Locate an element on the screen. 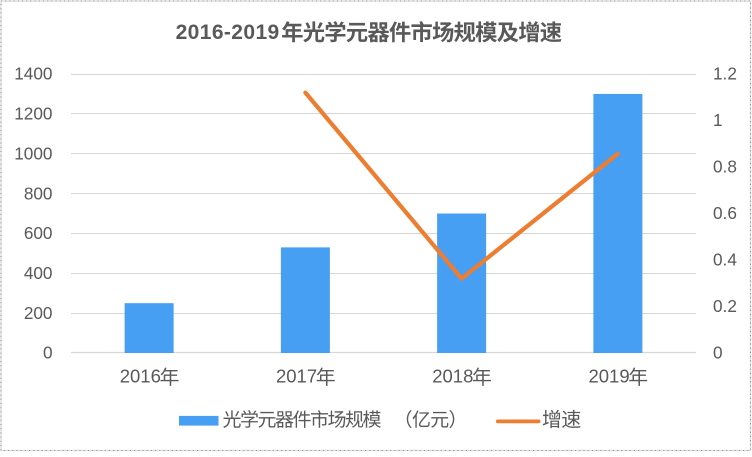 The width and height of the screenshot is (752, 457). svg-text: 0.4 is located at coordinates (725, 260).